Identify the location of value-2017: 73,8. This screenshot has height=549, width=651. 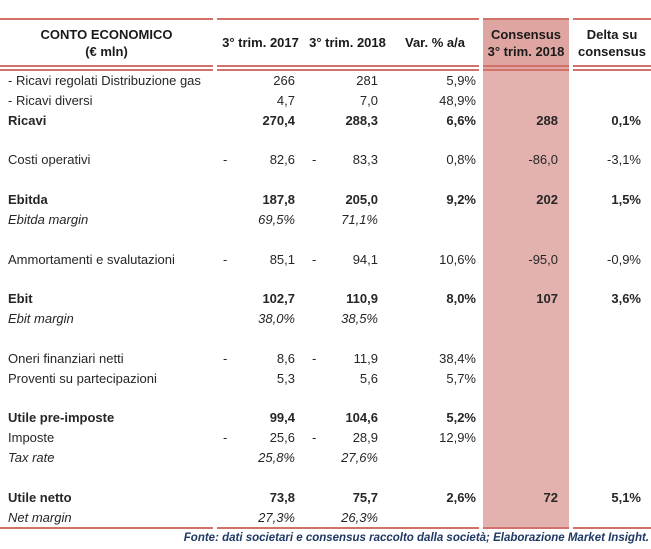
(260, 498).